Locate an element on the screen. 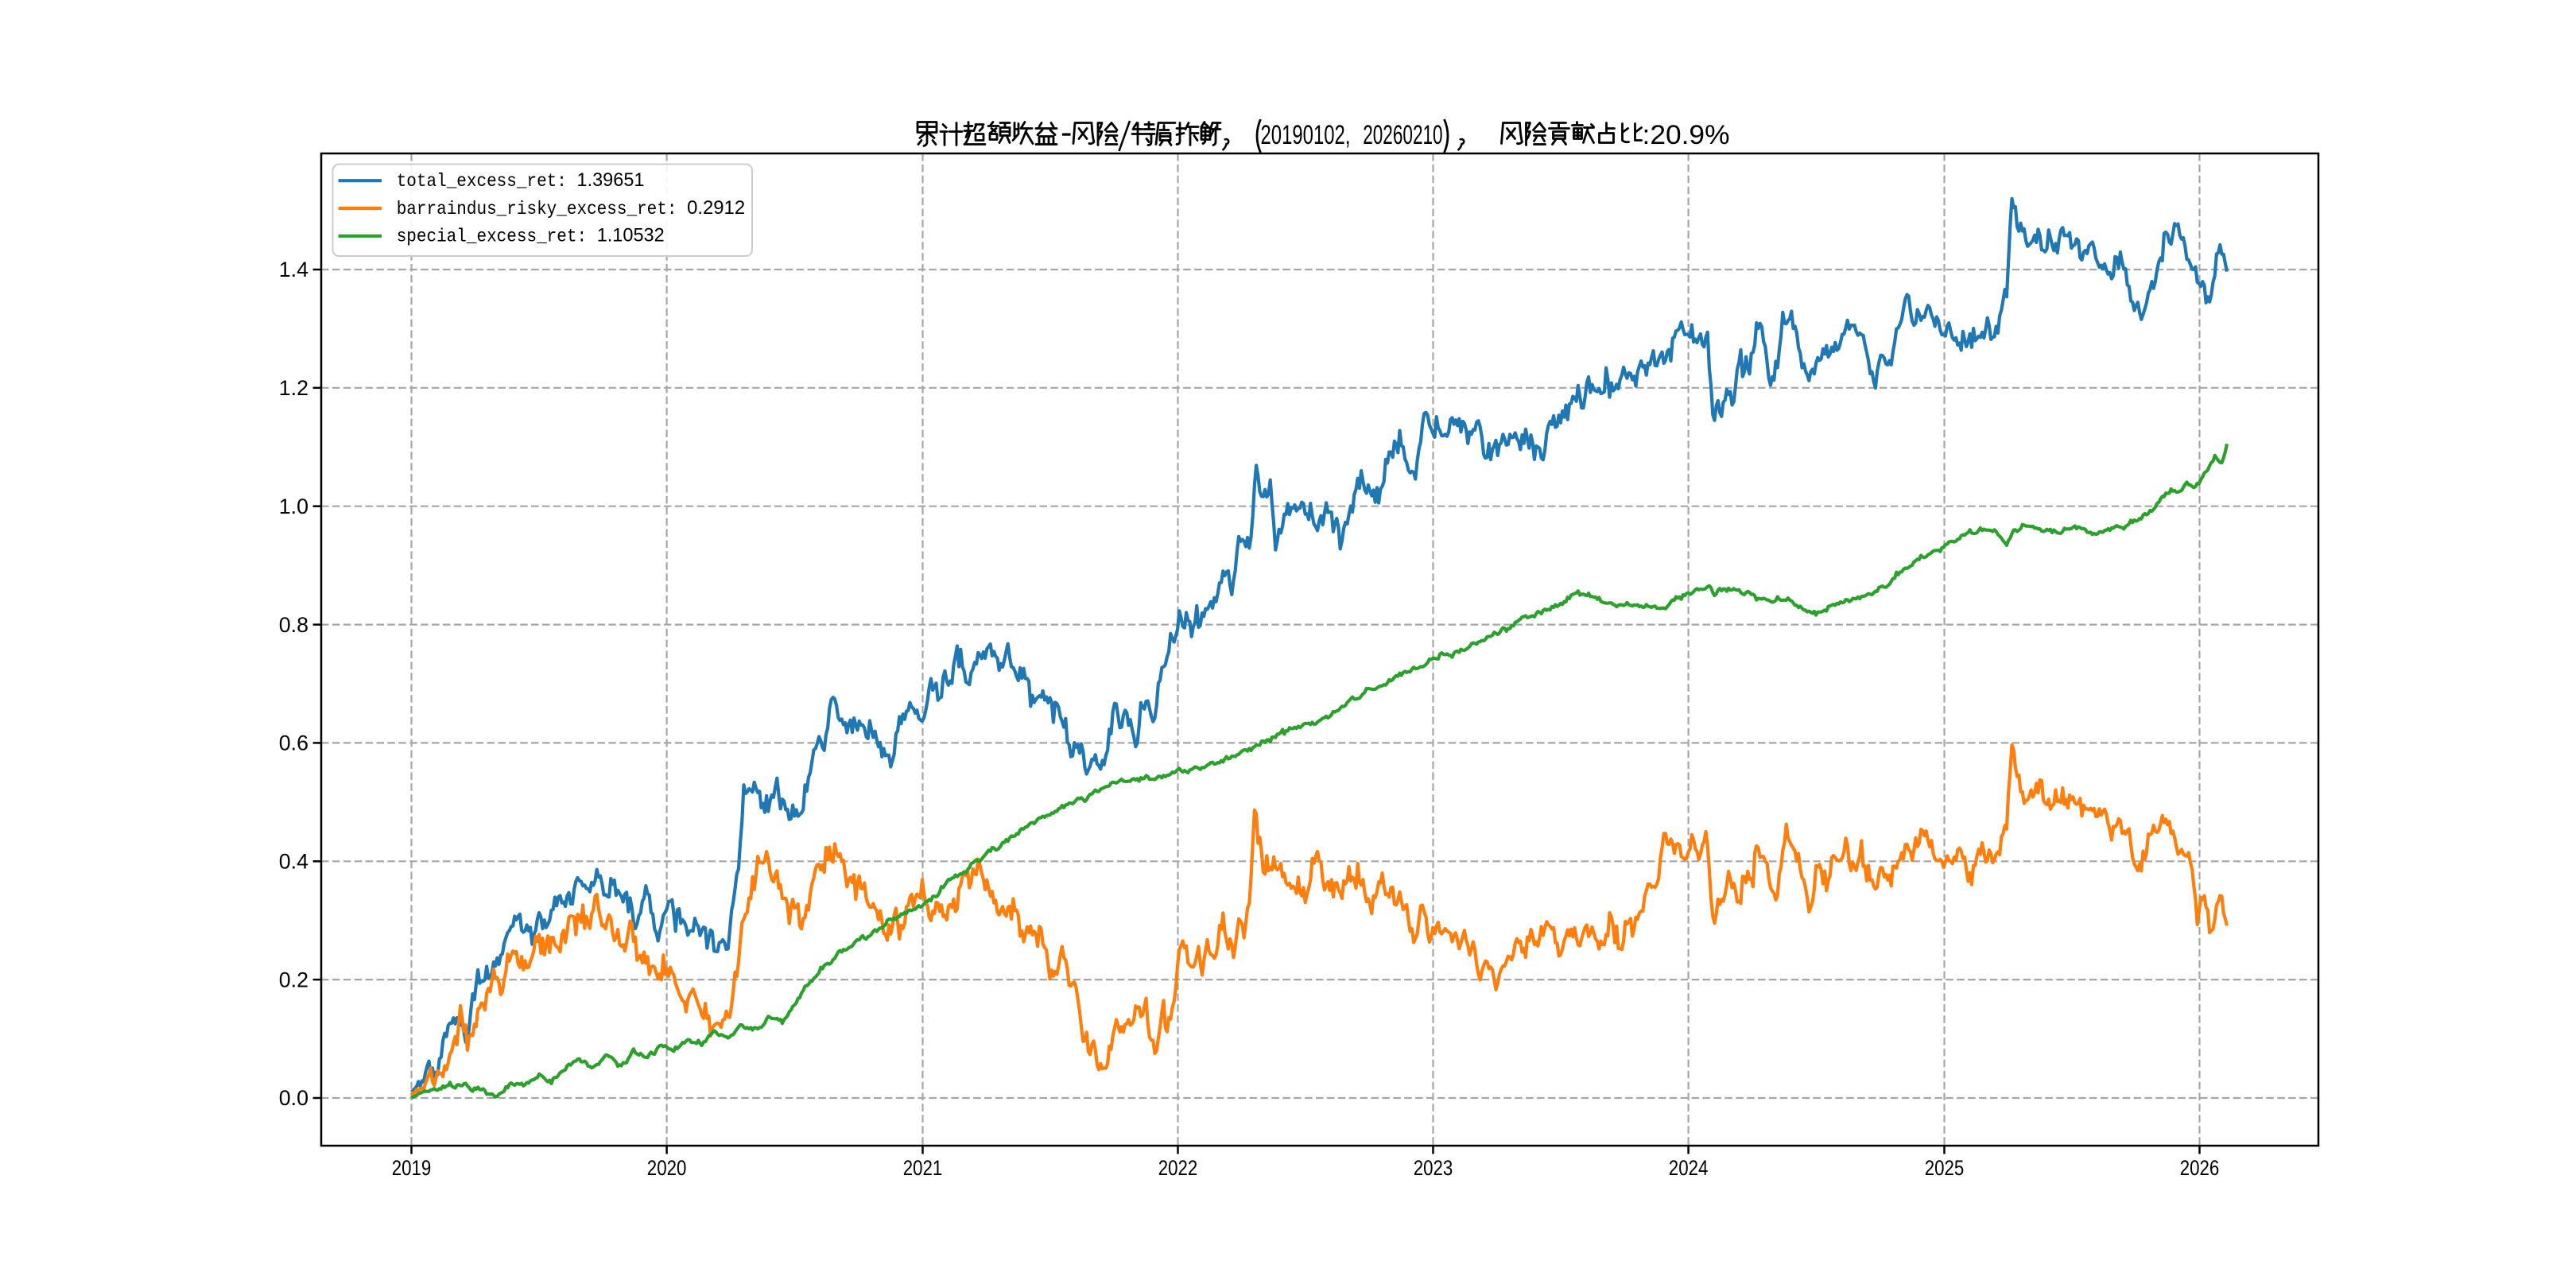 The width and height of the screenshot is (2576, 1288). svg-text: 0.4 is located at coordinates (293, 862).